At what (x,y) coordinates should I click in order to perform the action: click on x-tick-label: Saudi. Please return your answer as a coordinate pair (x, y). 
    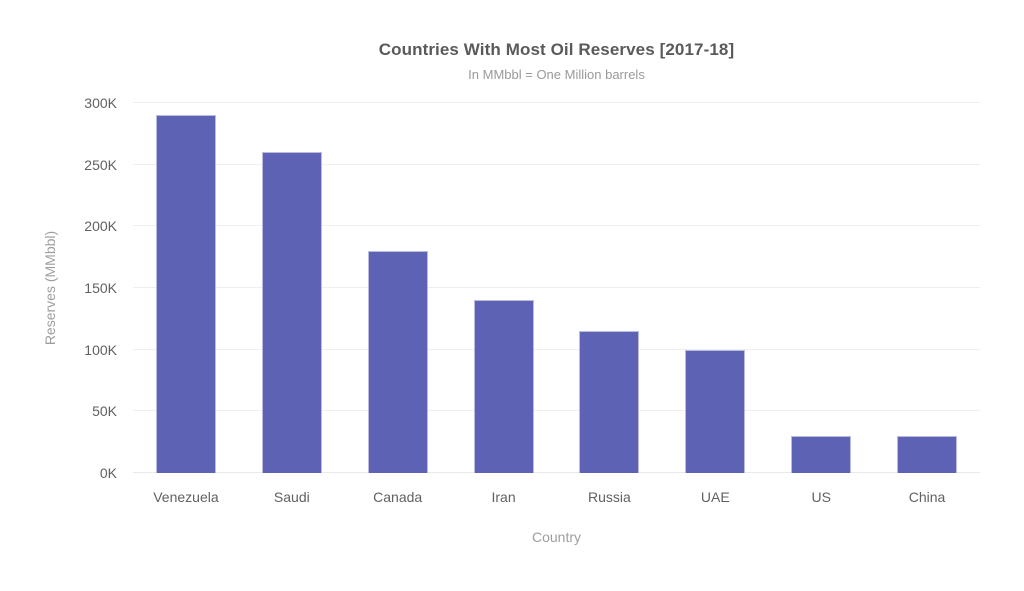
    Looking at the image, I should click on (291, 497).